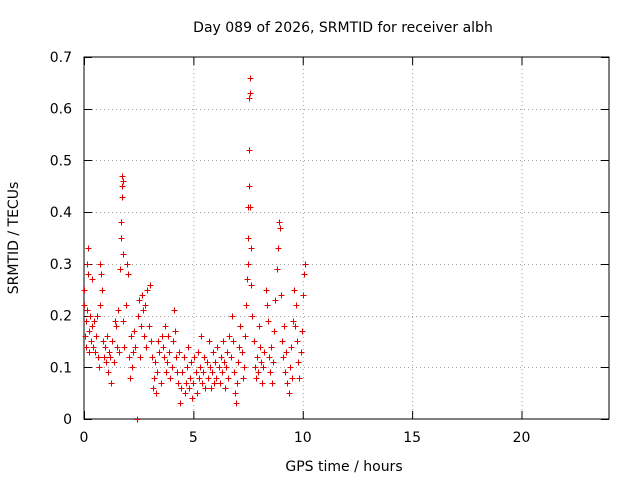 This screenshot has height=480, width=640. What do you see at coordinates (67, 420) in the screenshot?
I see `y-tick-label: 0` at bounding box center [67, 420].